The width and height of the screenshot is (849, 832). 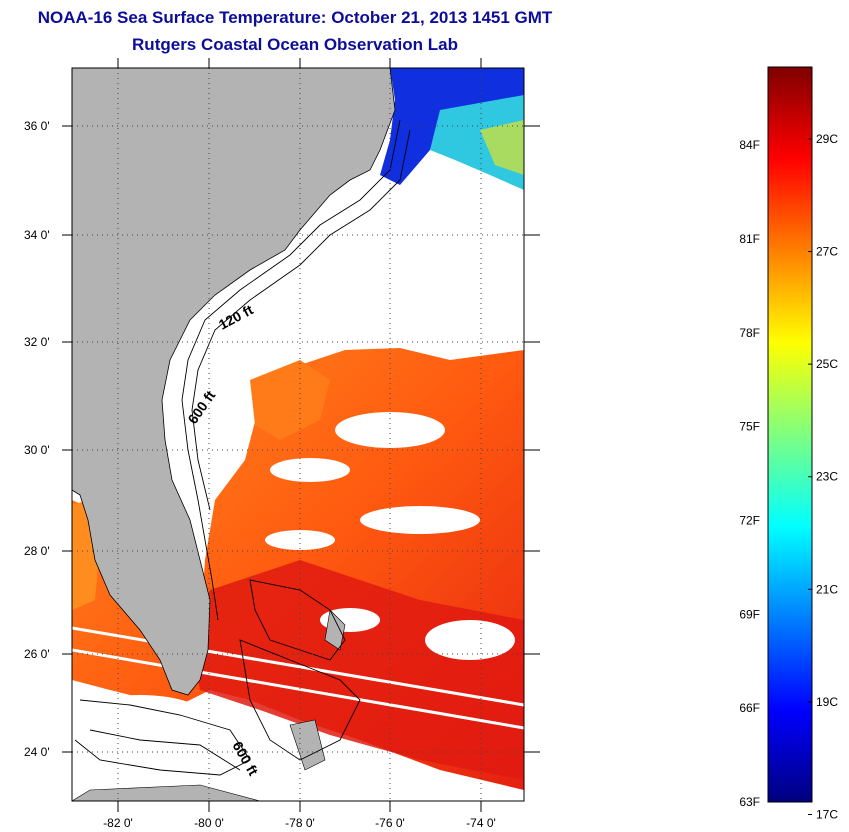 I want to click on colorbar-c-label: 29C, so click(x=827, y=139).